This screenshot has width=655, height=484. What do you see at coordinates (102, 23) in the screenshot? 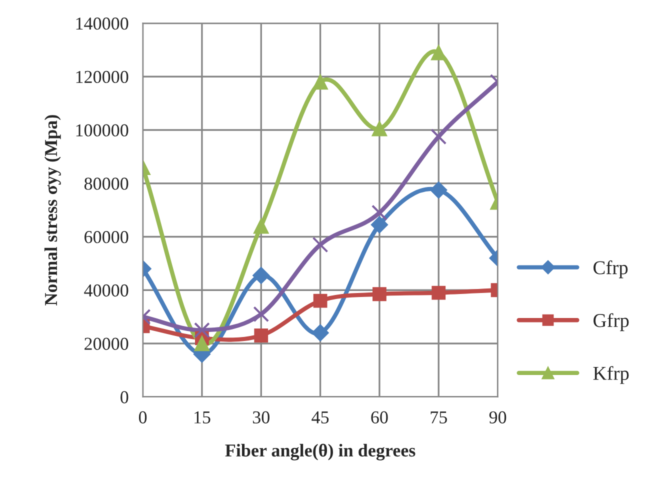
I see `y-tick-label: 140000` at bounding box center [102, 23].